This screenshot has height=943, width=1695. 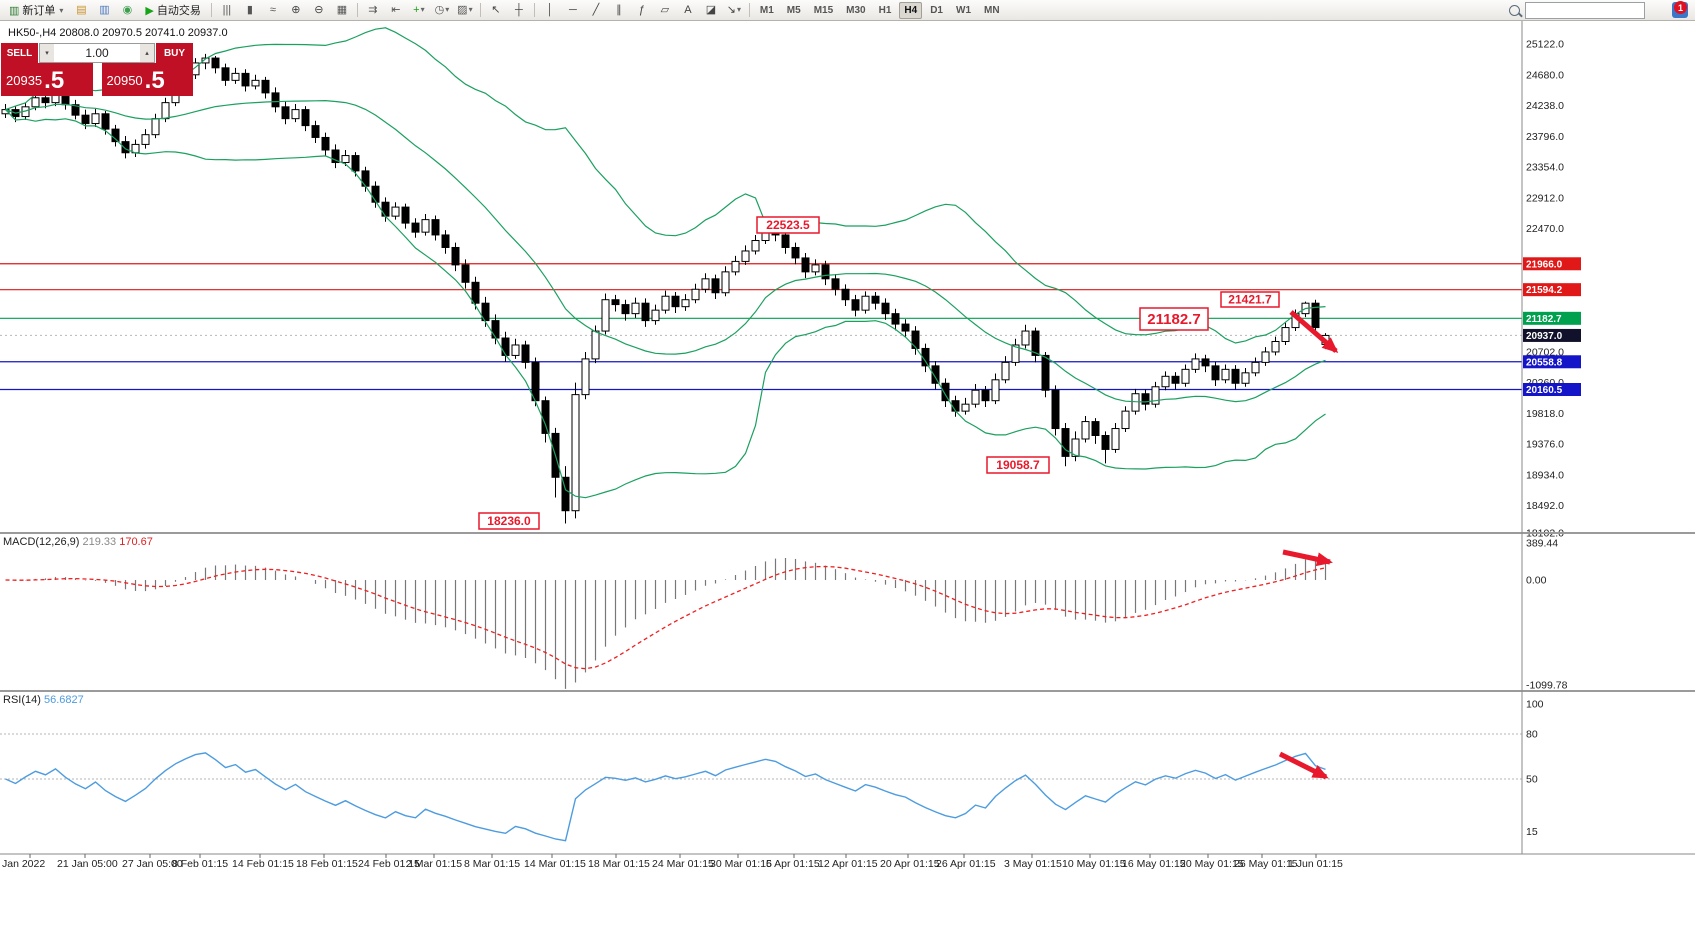 What do you see at coordinates (966, 864) in the screenshot?
I see `svg-text: 26 Apr 01:15` at bounding box center [966, 864].